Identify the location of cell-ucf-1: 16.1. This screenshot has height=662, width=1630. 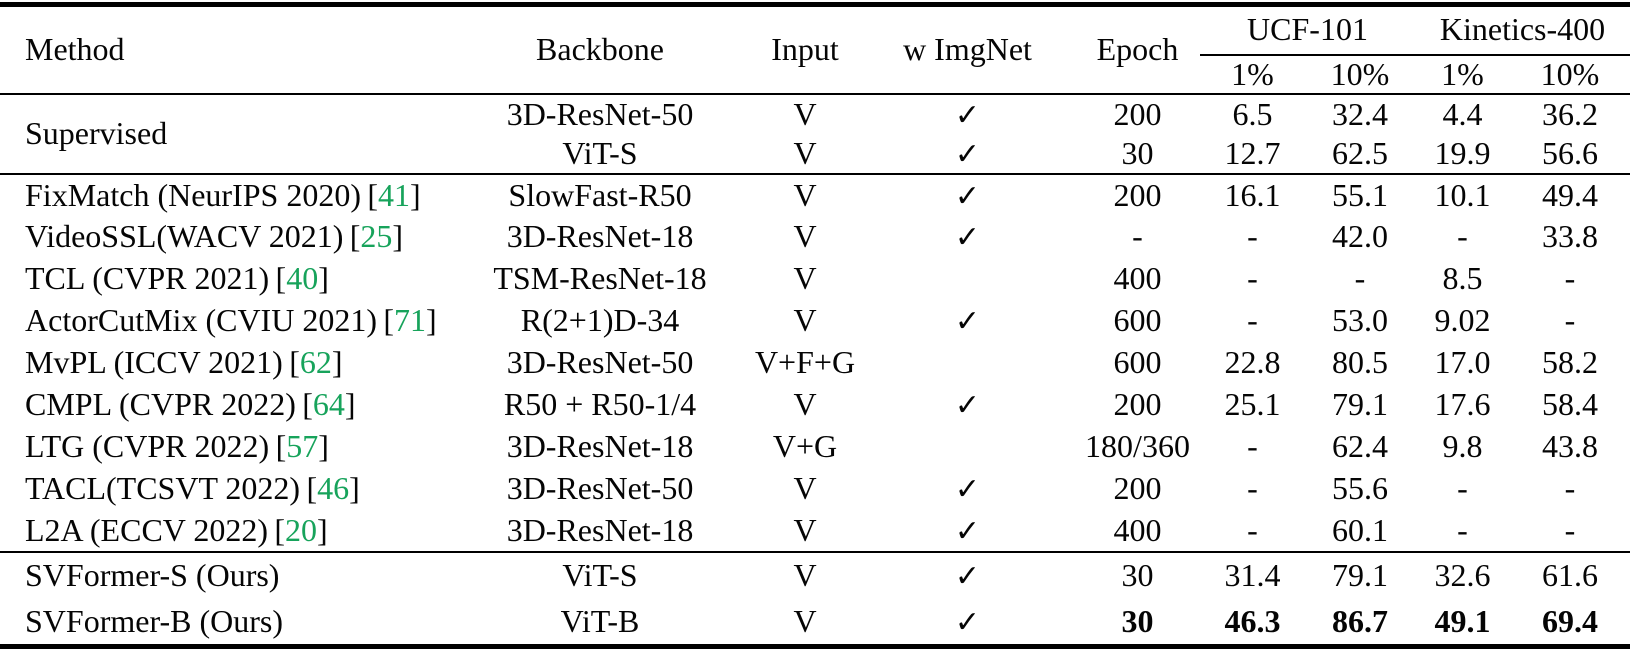
(1252, 195).